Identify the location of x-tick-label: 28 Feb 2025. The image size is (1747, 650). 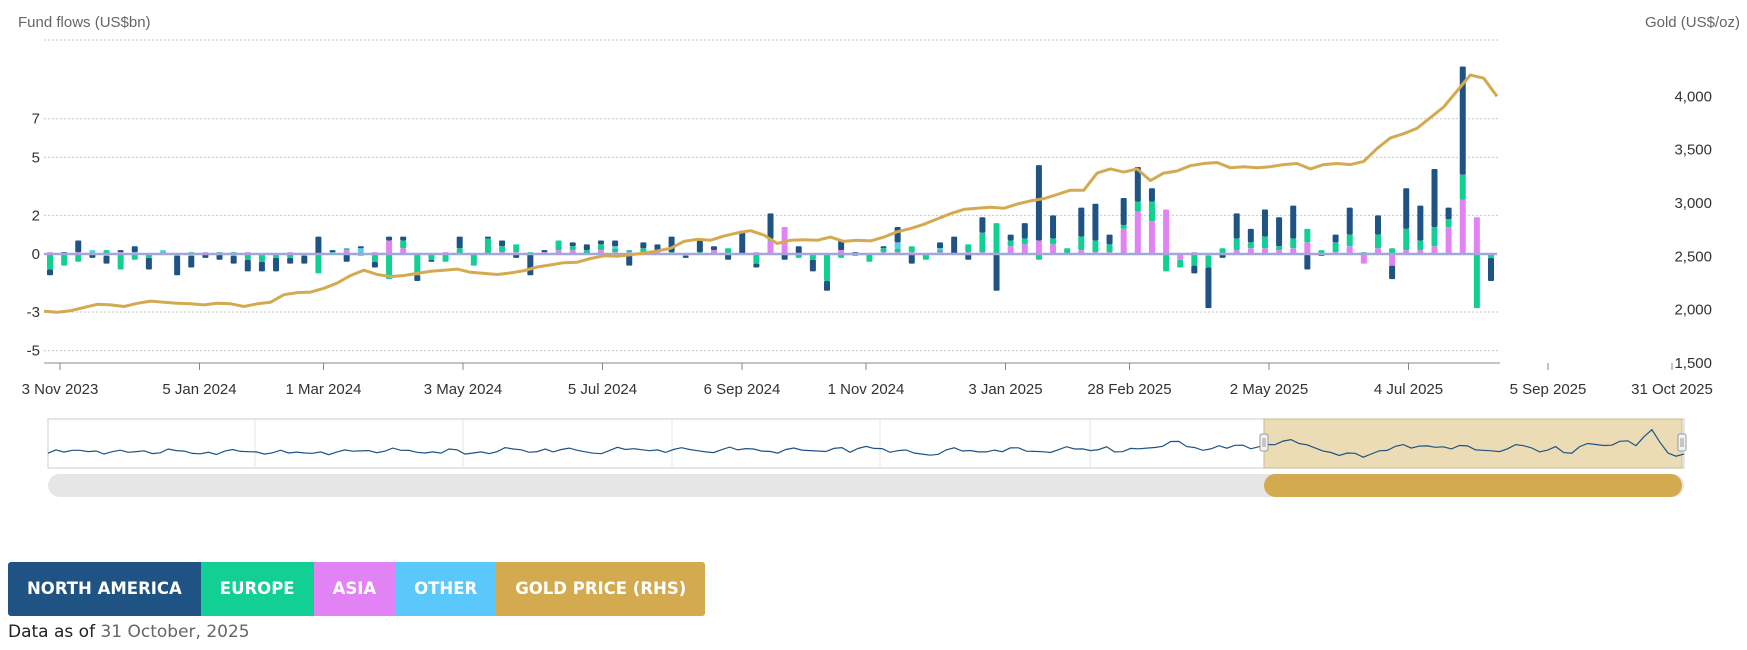
(1129, 389).